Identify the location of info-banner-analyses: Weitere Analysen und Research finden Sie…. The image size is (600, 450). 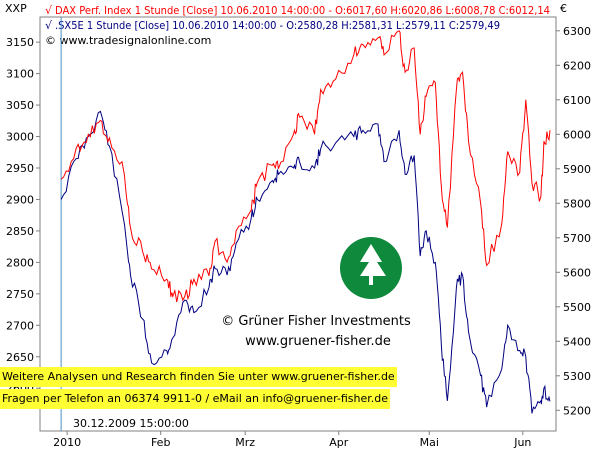
(198, 377).